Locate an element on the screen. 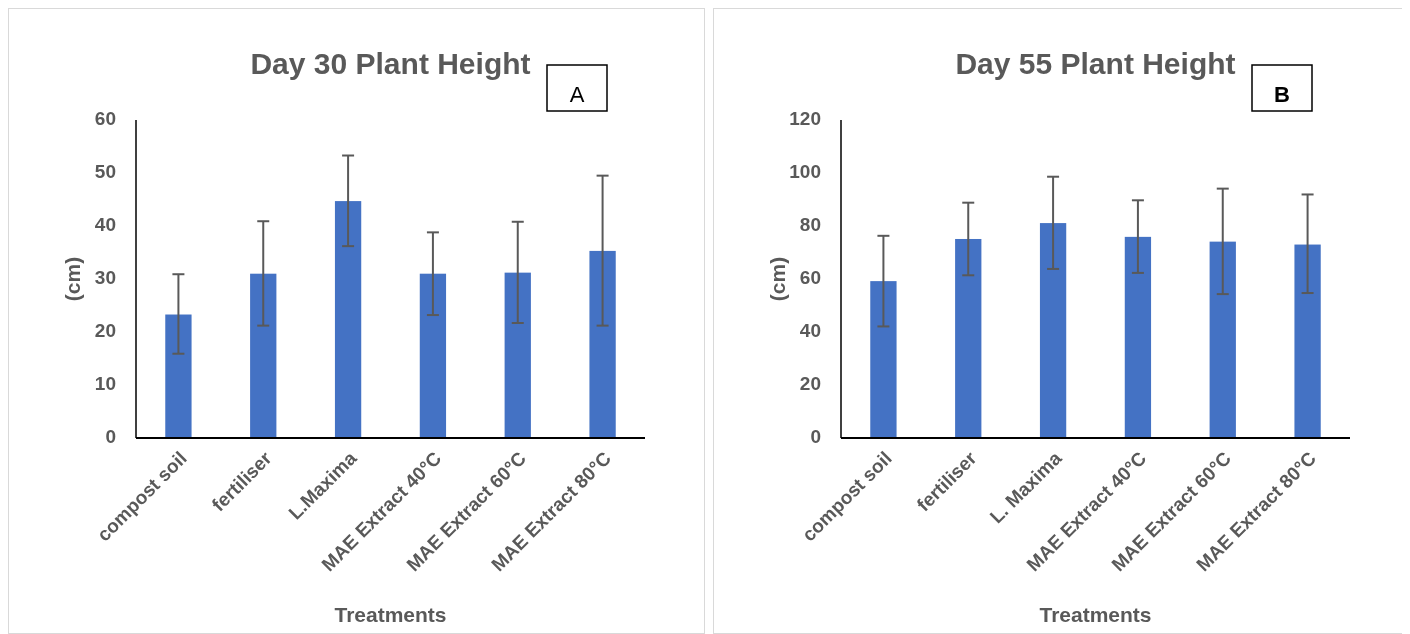 This screenshot has width=1410, height=634. y-tick-label: 30 is located at coordinates (105, 278).